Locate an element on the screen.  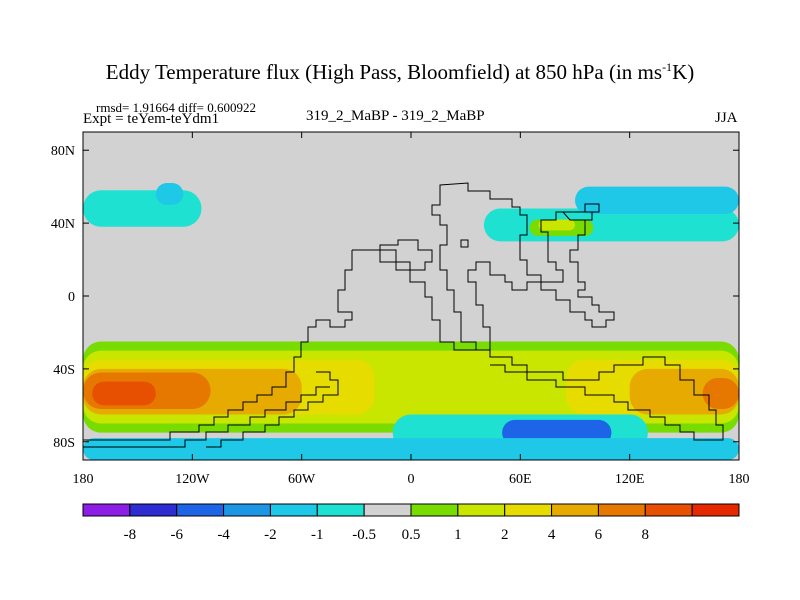
x-tick-label-1: 120W is located at coordinates (192, 479).